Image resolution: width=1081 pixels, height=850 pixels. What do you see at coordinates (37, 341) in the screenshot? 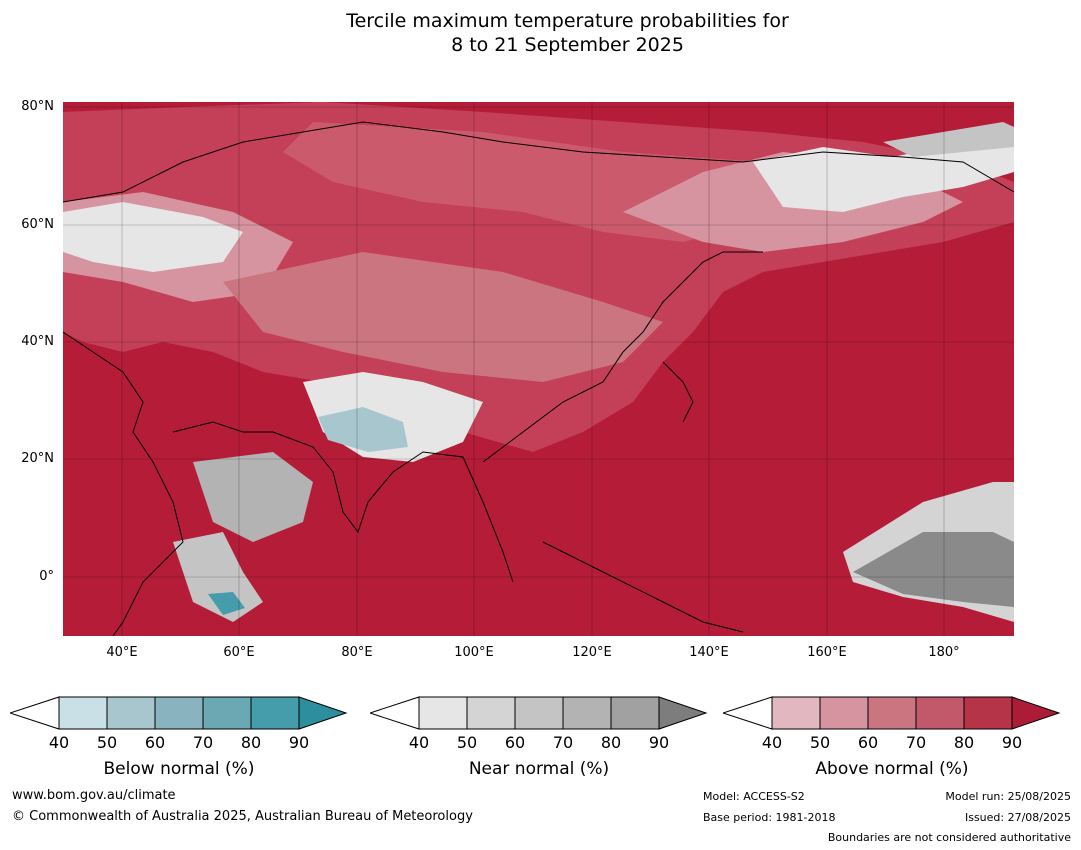
I see `lat-label: 40°N` at bounding box center [37, 341].